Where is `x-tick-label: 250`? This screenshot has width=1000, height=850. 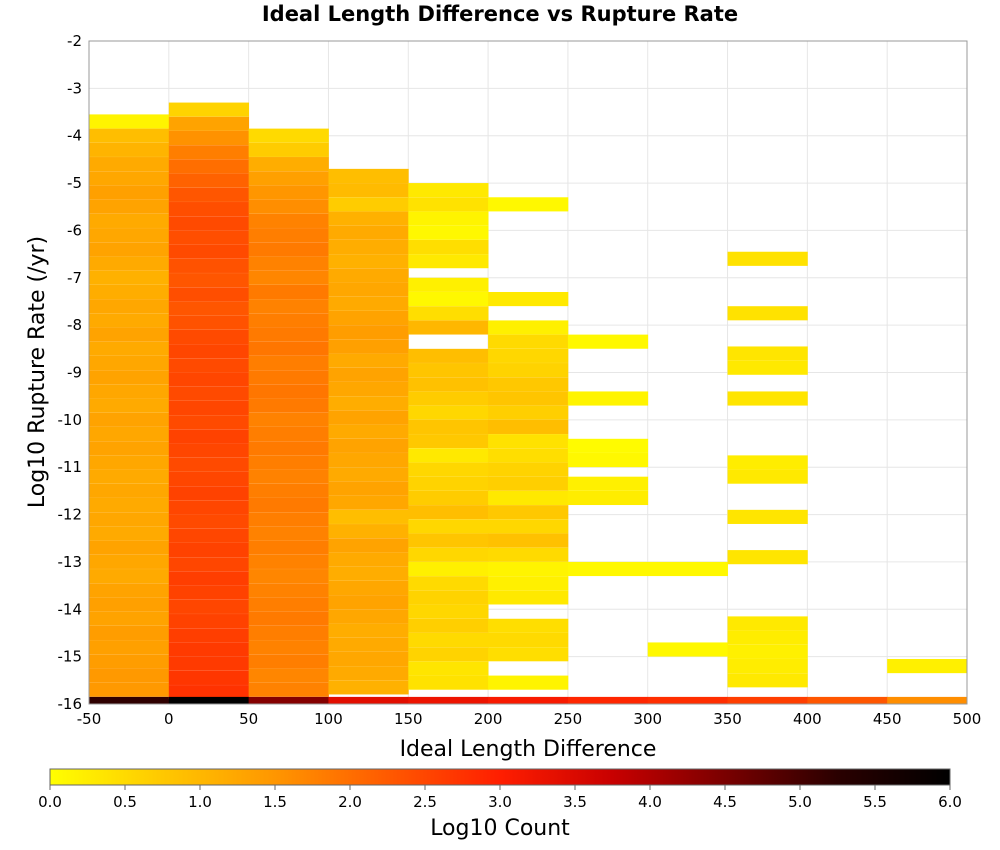
x-tick-label: 250 is located at coordinates (568, 719).